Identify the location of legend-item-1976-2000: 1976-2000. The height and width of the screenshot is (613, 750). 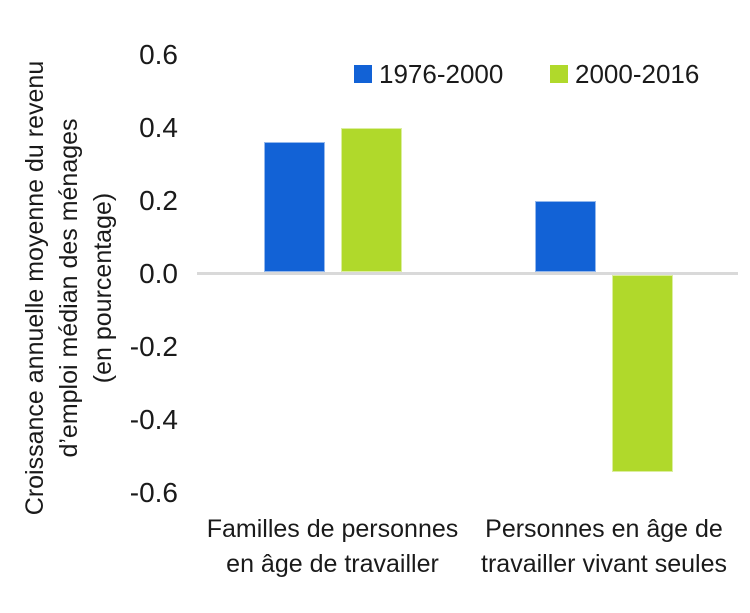
(428, 74).